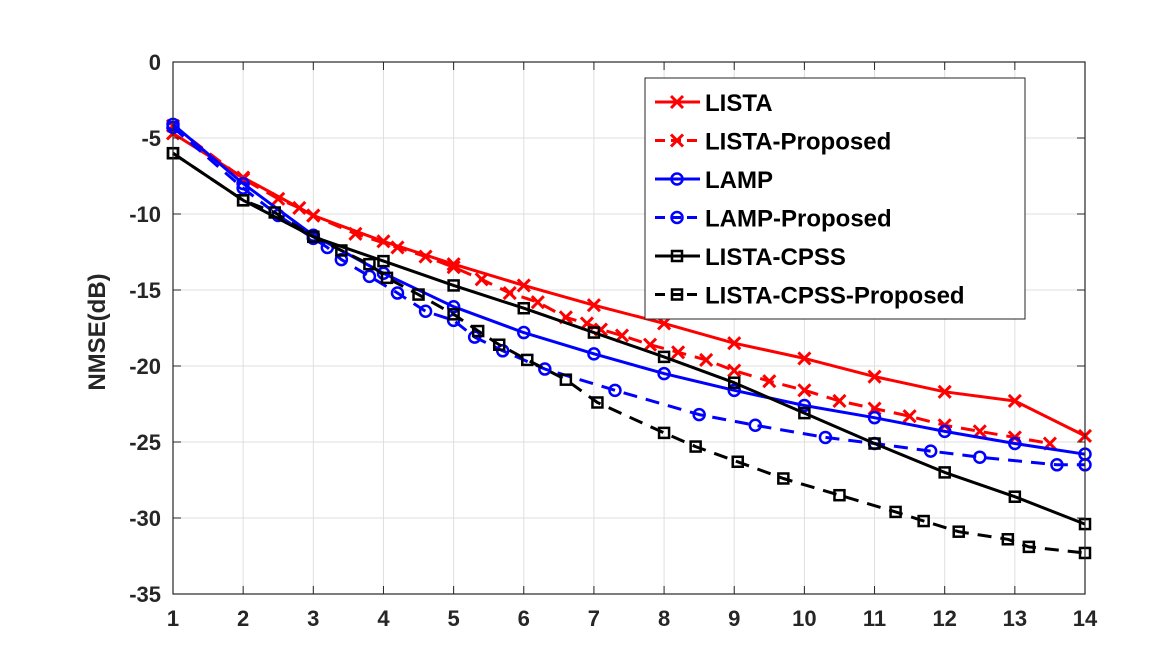 This screenshot has height=650, width=1164. Describe the element at coordinates (773, 142) in the screenshot. I see `legend-entry-lista-proposed: LISTA-Proposed` at that location.